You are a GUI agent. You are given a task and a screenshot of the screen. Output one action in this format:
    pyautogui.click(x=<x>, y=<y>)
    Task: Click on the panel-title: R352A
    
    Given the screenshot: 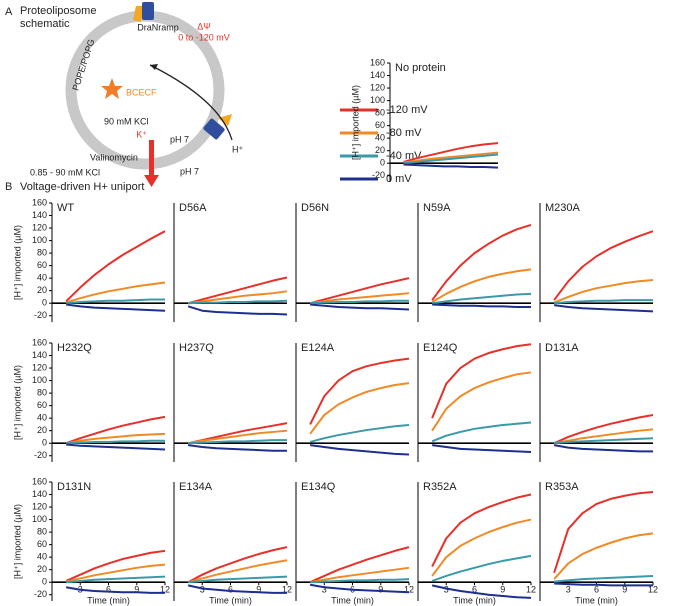 What is the action you would take?
    pyautogui.click(x=440, y=487)
    